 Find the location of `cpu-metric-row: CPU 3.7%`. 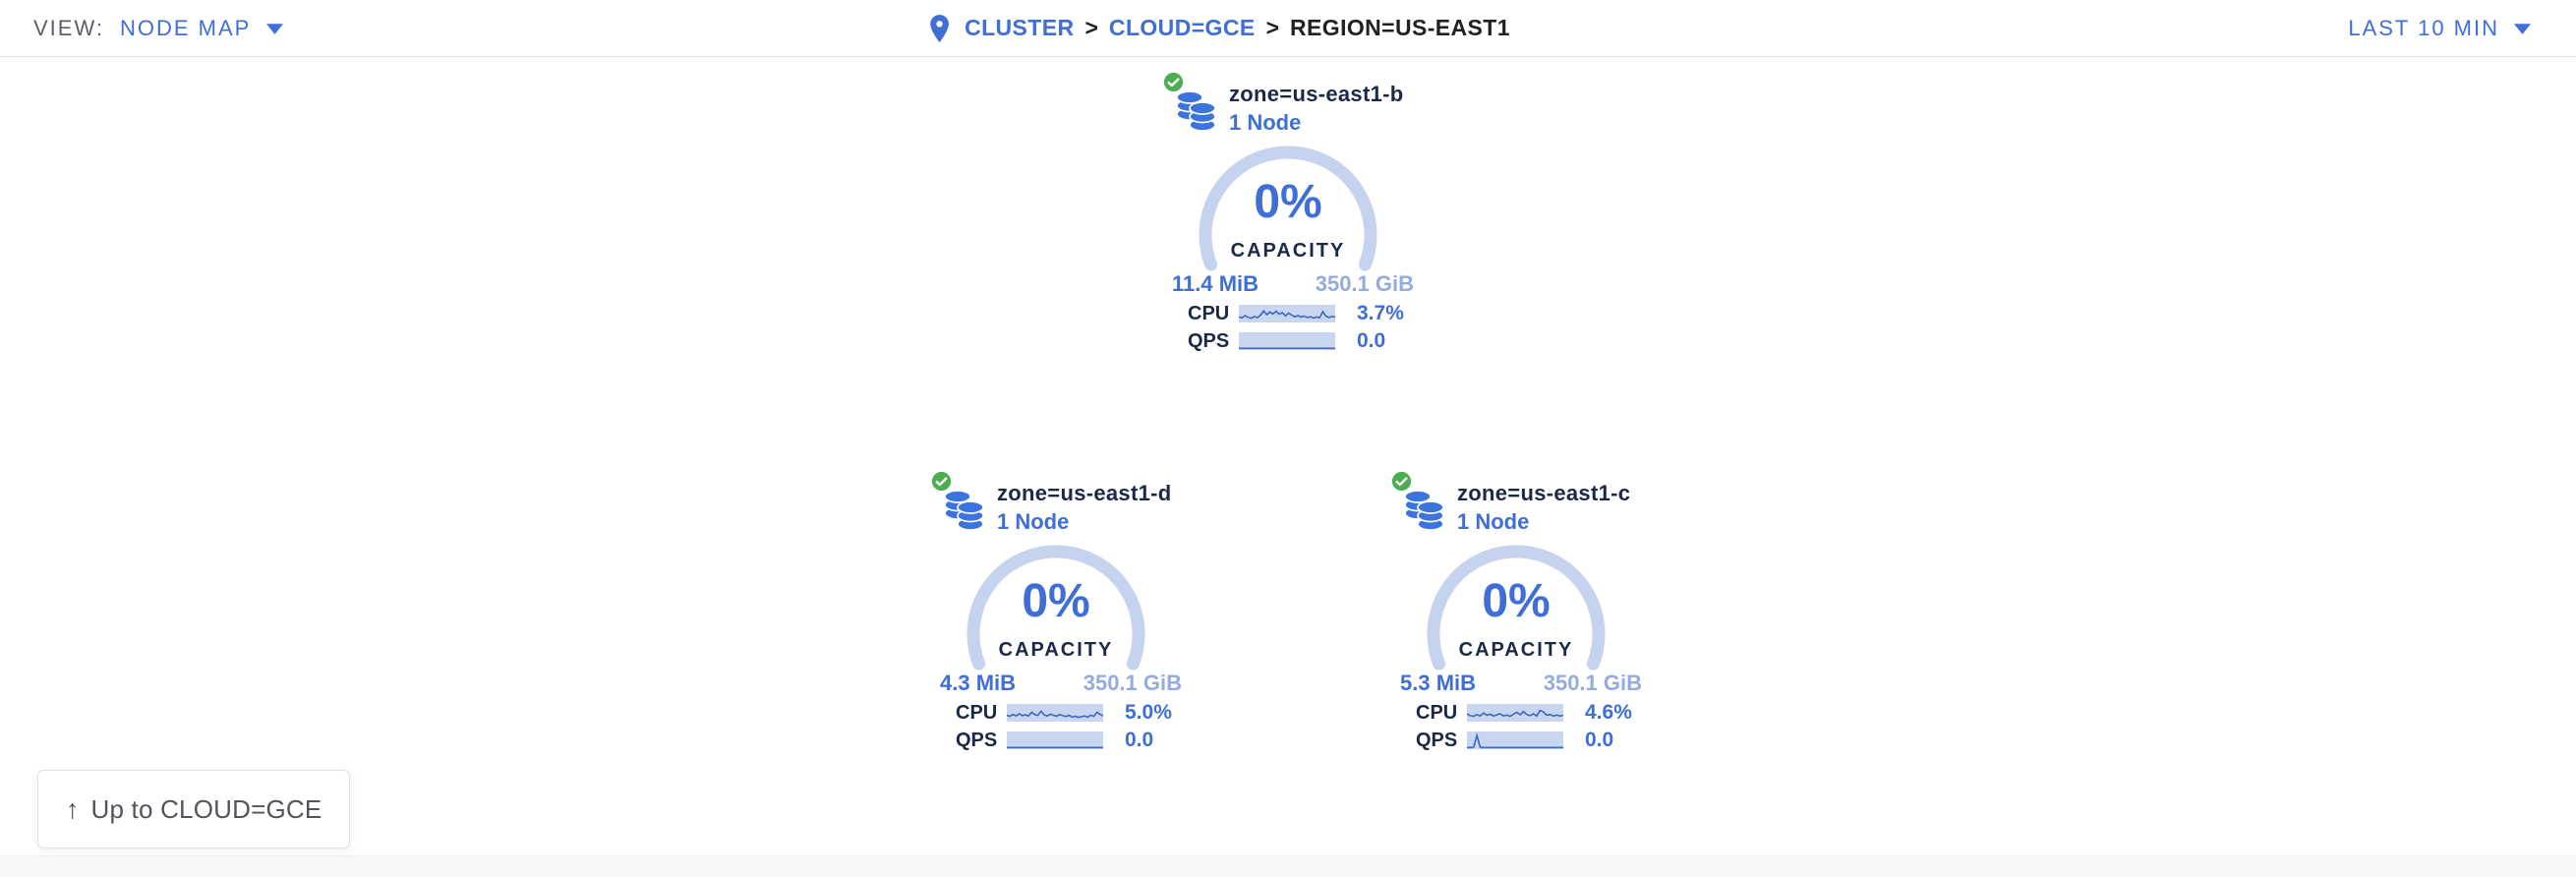

cpu-metric-row: CPU 3.7% is located at coordinates (1296, 313).